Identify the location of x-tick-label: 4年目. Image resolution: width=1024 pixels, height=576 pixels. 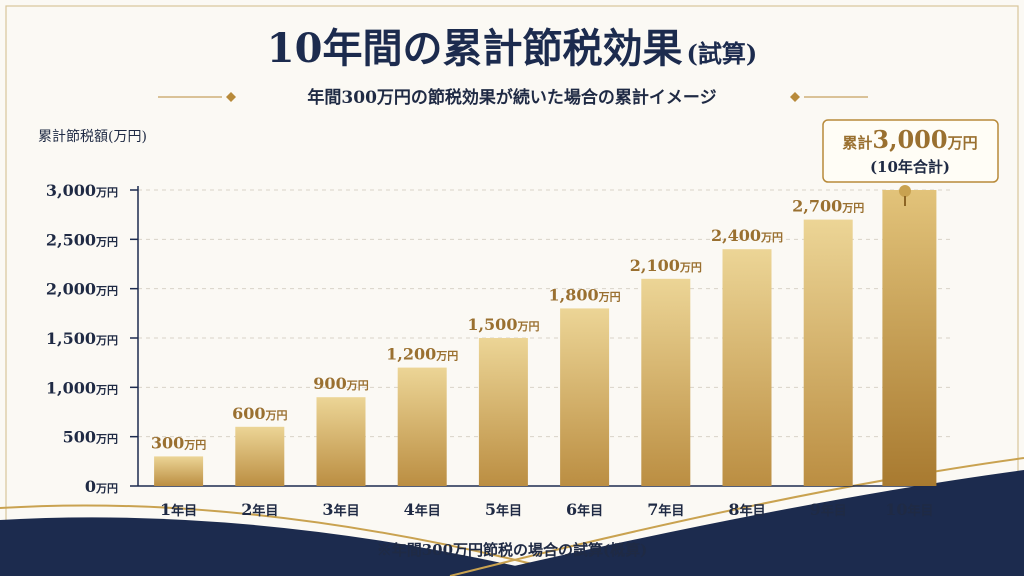
(422, 509).